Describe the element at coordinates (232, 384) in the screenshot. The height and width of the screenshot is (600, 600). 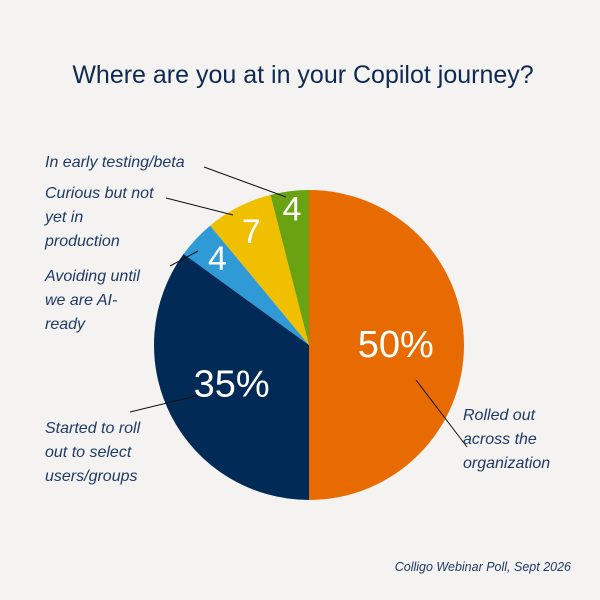
I see `value-label-2: 35%` at that location.